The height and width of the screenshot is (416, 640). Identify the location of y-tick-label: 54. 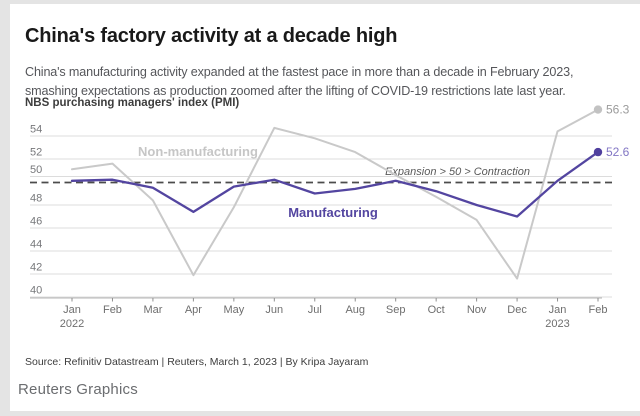
(36, 130).